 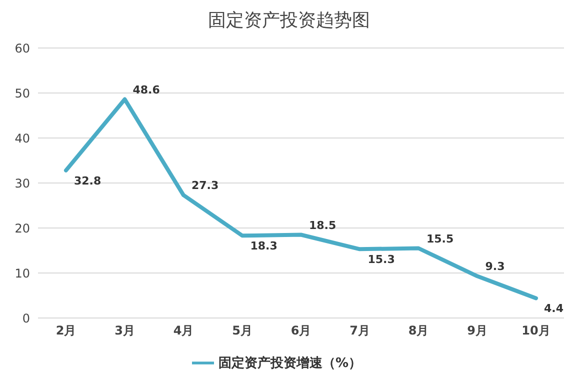 What do you see at coordinates (205, 185) in the screenshot?
I see `data-label: 27.3` at bounding box center [205, 185].